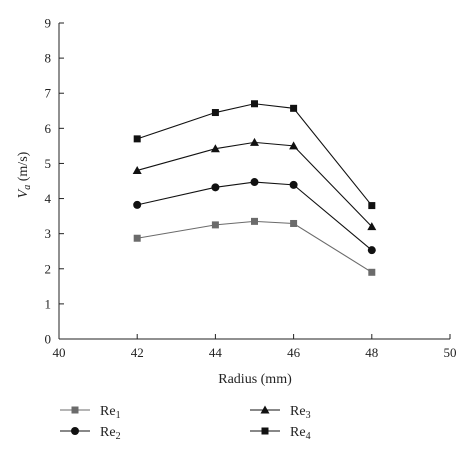  I want to click on legend-item-re2: Re2, so click(90, 433).